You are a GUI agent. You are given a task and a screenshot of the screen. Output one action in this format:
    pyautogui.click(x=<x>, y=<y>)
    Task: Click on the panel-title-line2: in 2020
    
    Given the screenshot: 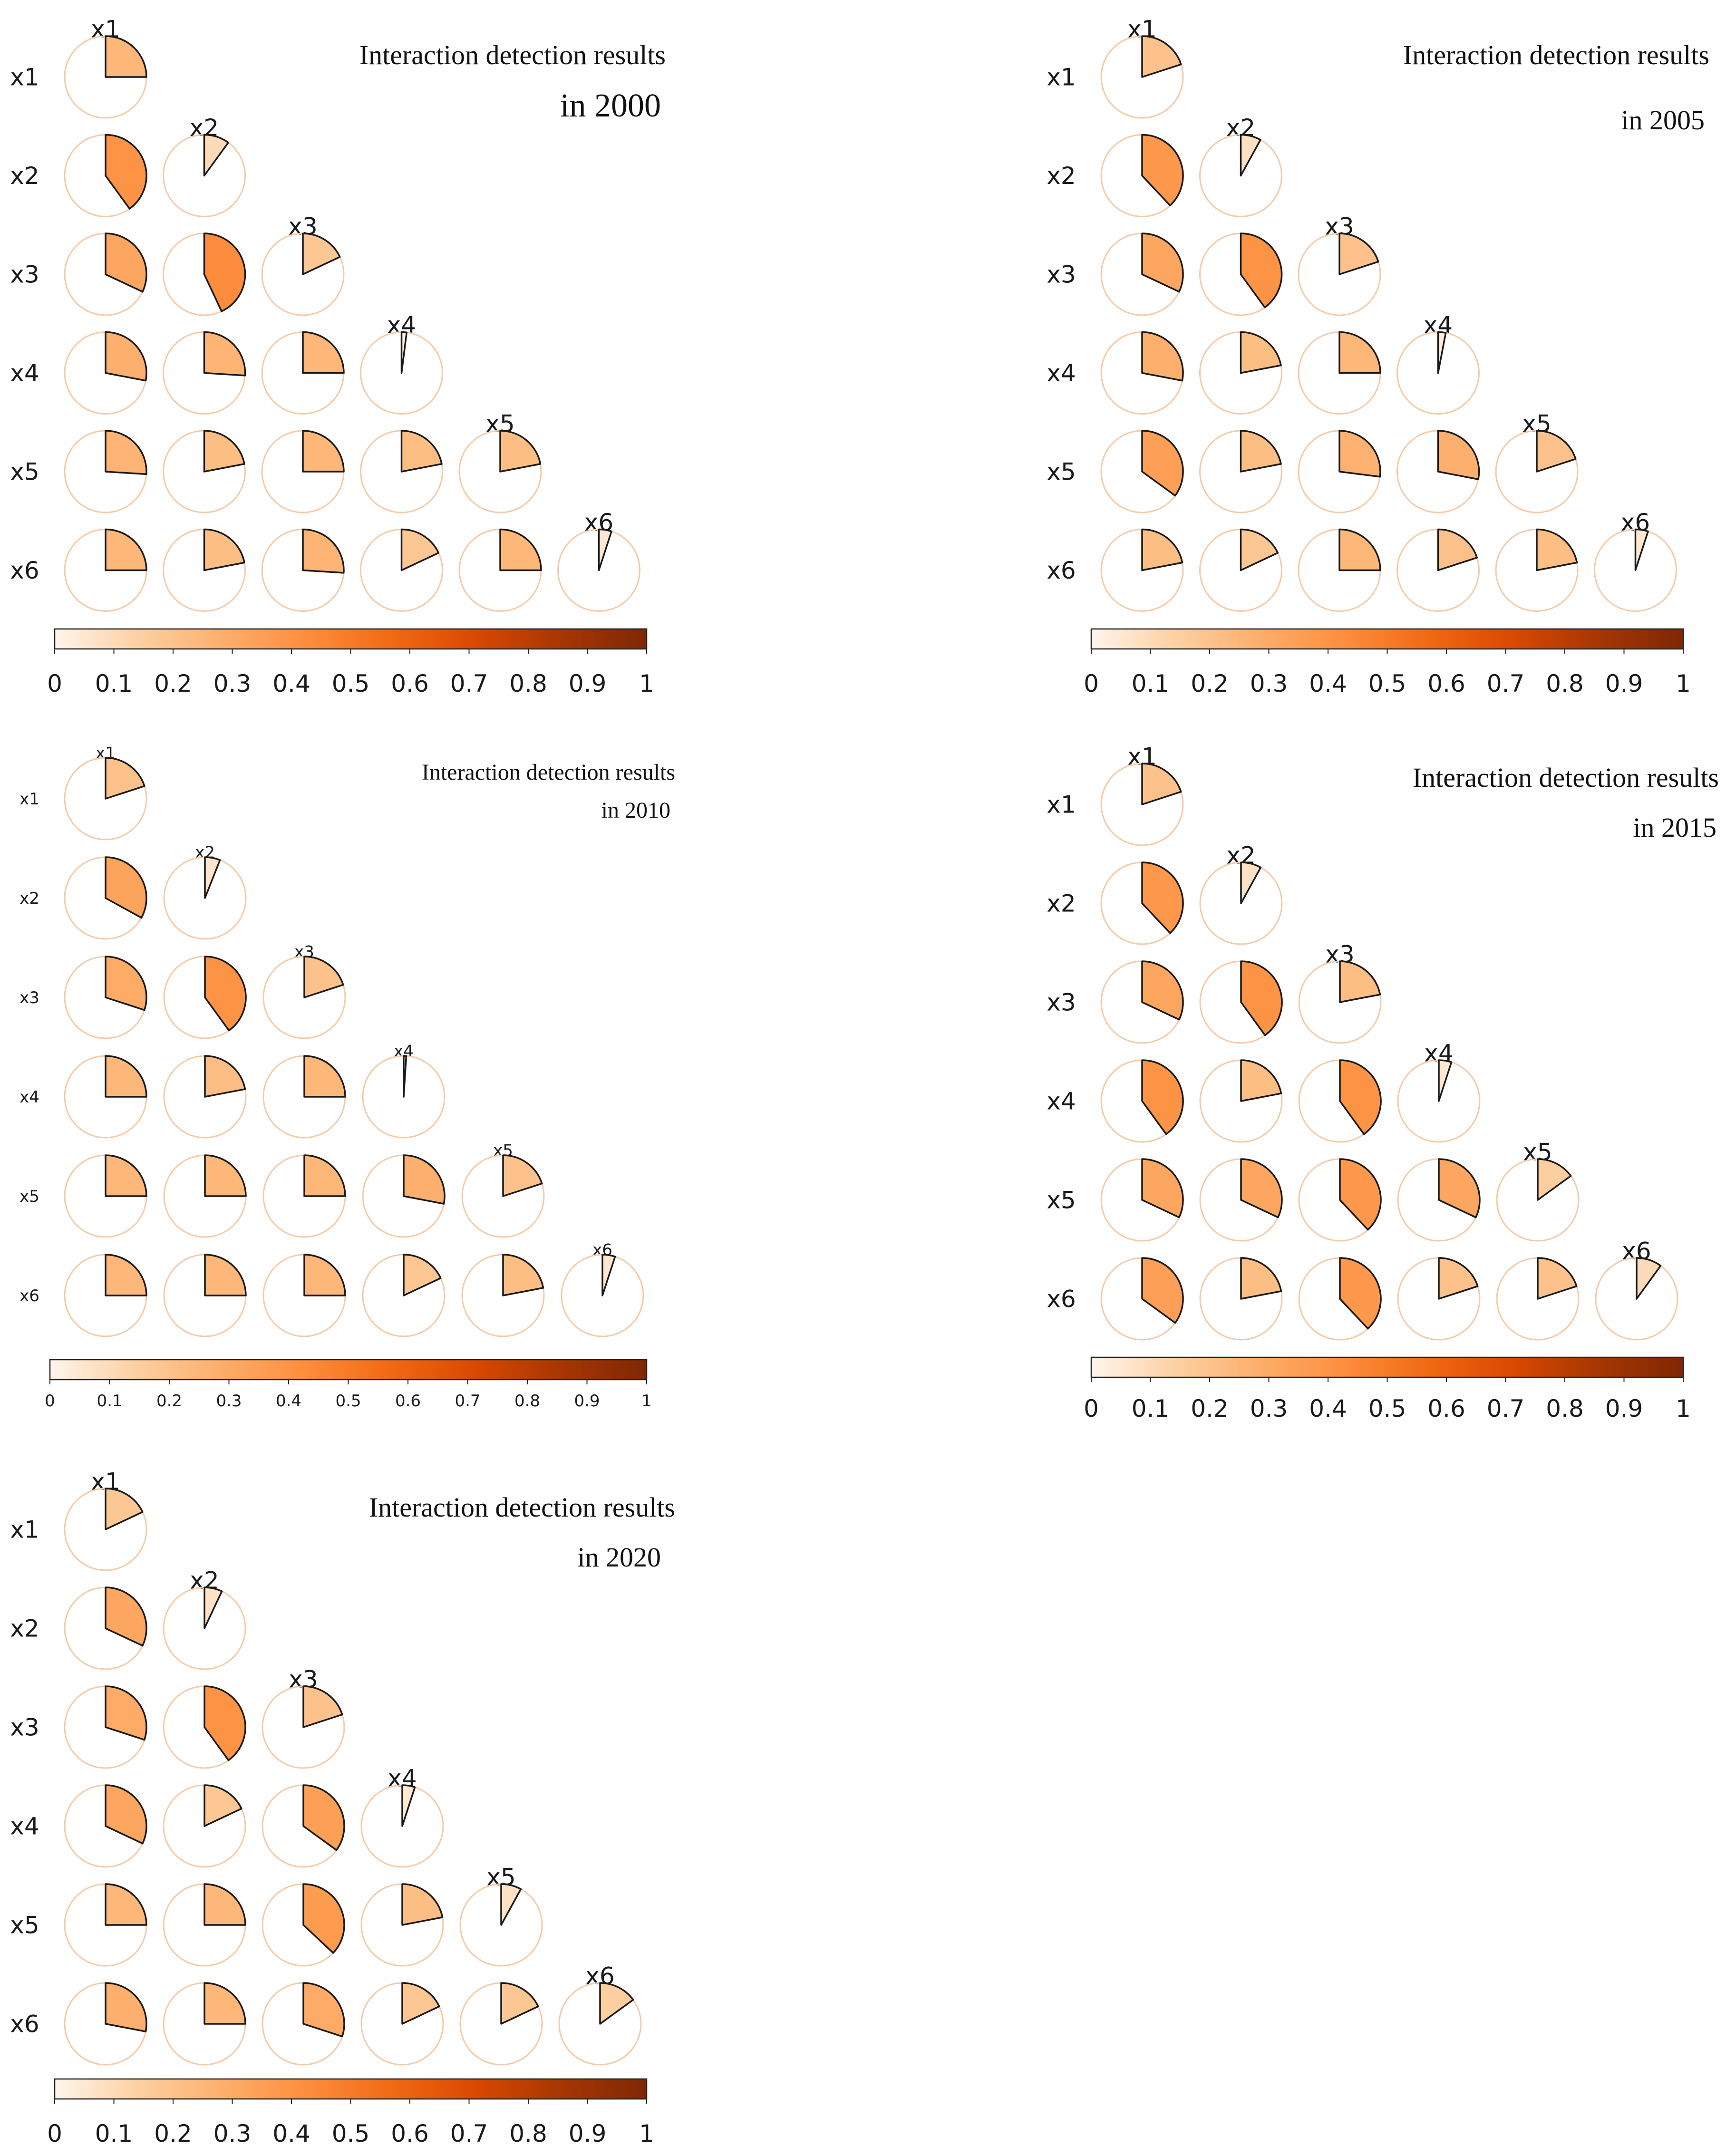 What is the action you would take?
    pyautogui.click(x=619, y=1558)
    